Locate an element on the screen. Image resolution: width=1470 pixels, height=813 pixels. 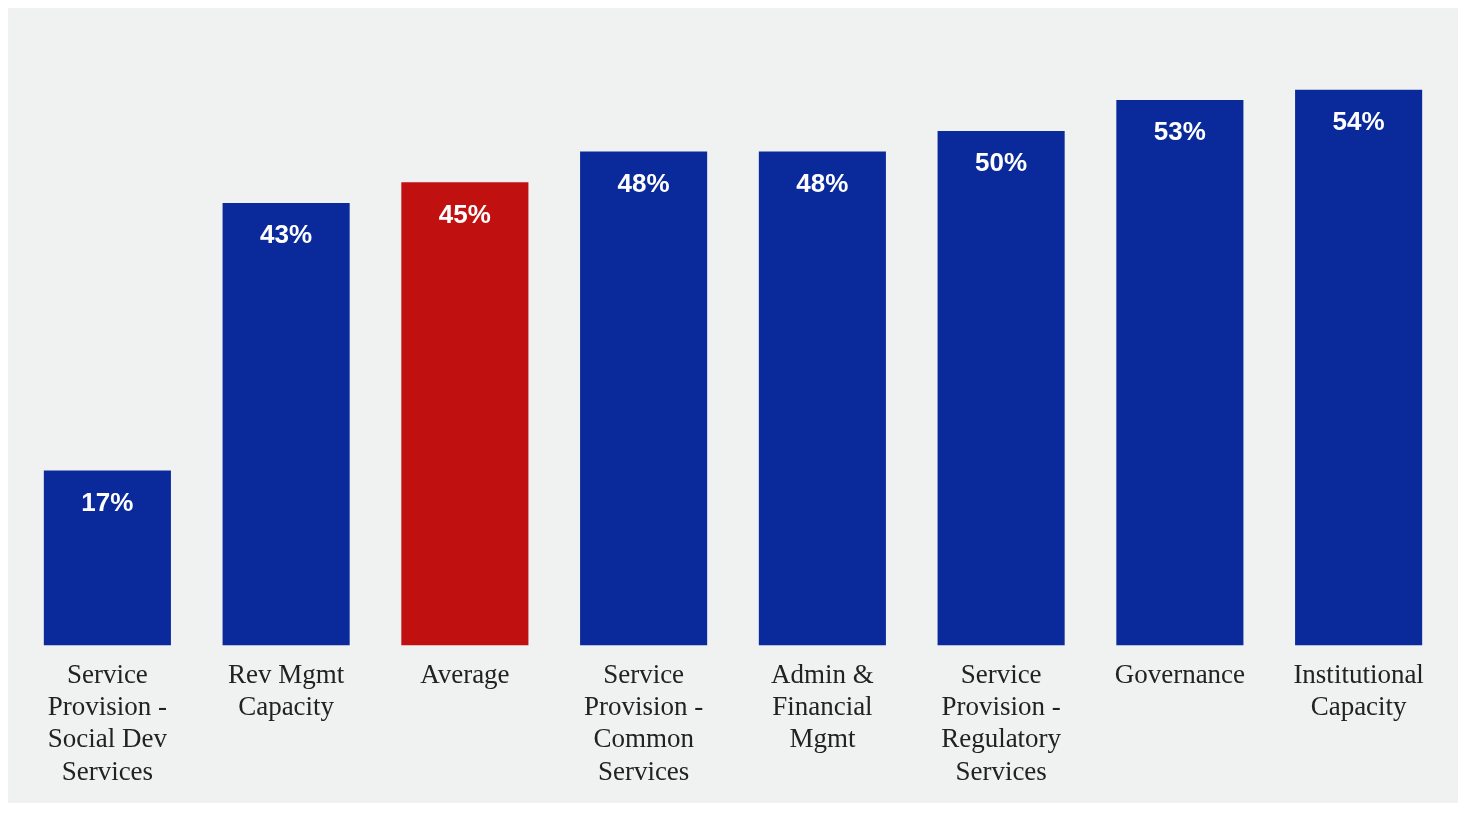
x-tick-label: Service Provision - Common Services is located at coordinates (643, 722).